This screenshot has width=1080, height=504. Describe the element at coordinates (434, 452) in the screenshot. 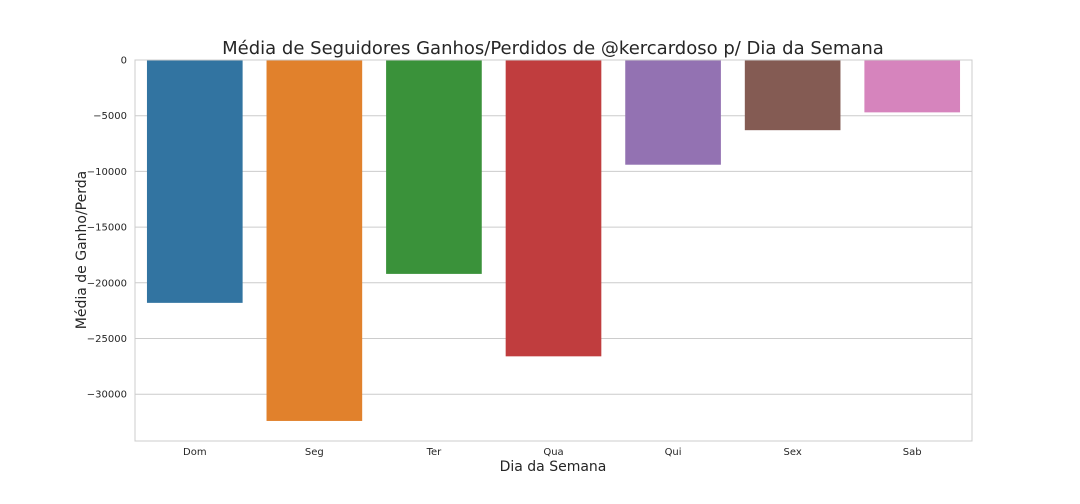

I see `x-tick-label: Ter` at that location.